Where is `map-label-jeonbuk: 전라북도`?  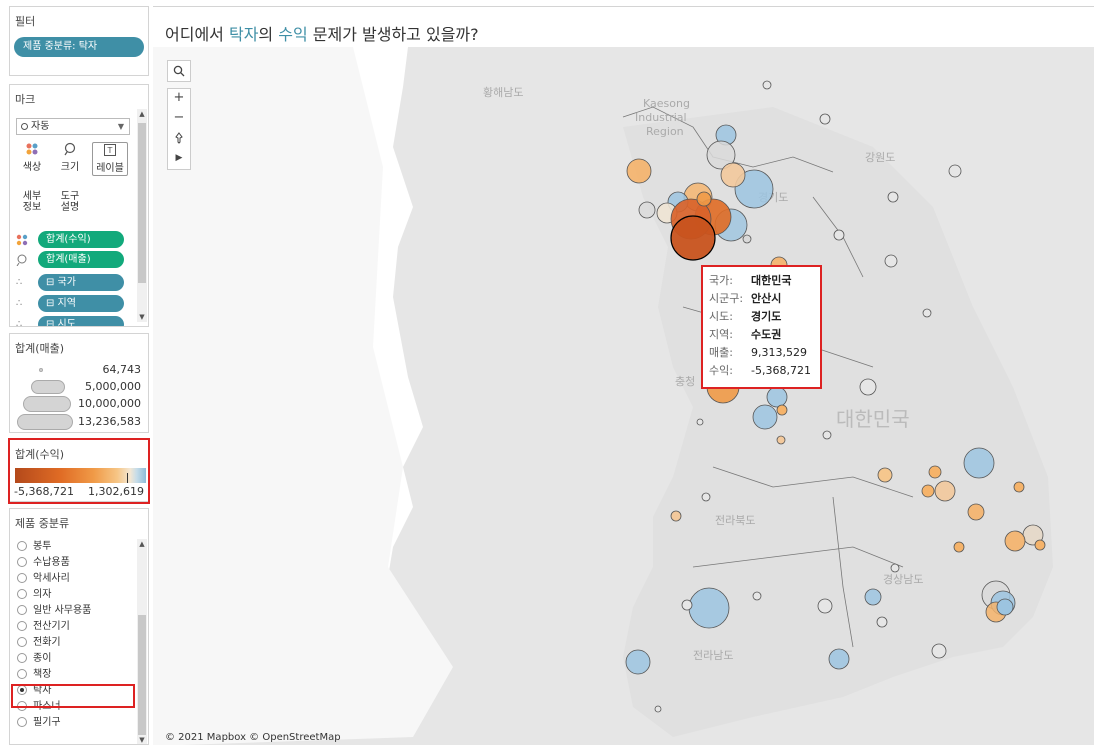 map-label-jeonbuk: 전라북도 is located at coordinates (735, 520).